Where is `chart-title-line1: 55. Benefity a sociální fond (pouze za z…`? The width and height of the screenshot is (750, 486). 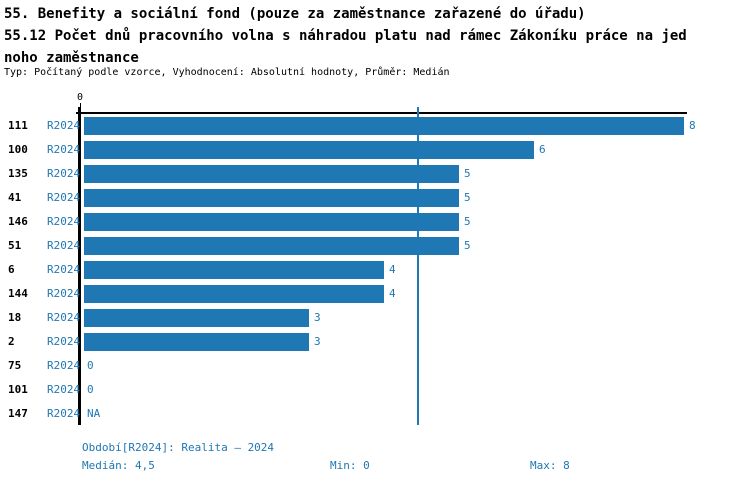 chart-title-line1: 55. Benefity a sociální fond (pouze za z… is located at coordinates (295, 14).